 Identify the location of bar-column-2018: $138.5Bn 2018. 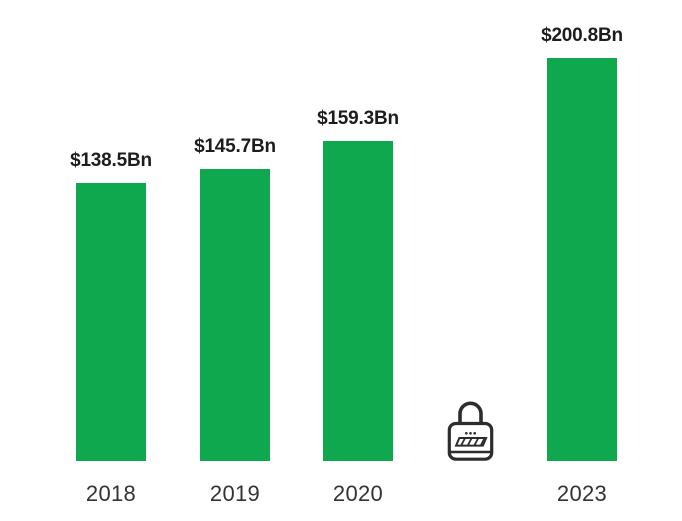
(111, 328).